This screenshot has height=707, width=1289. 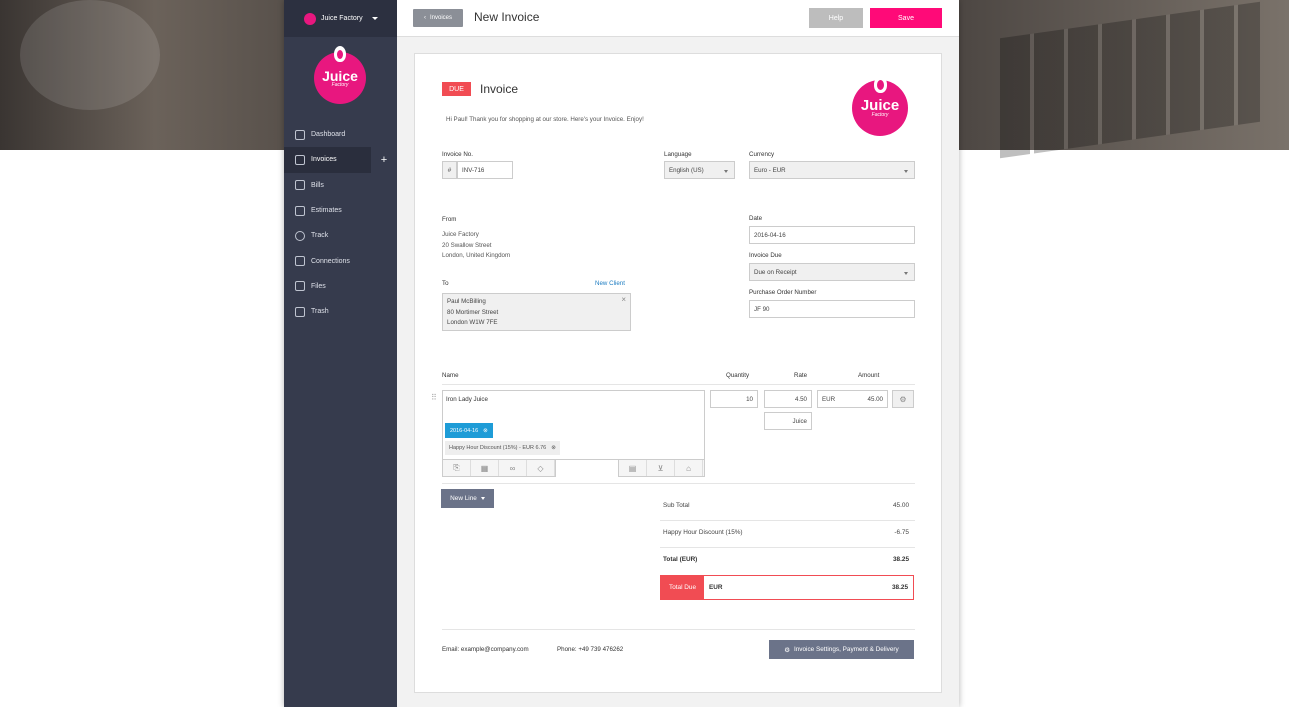 What do you see at coordinates (445, 283) in the screenshot?
I see `to-label: To` at bounding box center [445, 283].